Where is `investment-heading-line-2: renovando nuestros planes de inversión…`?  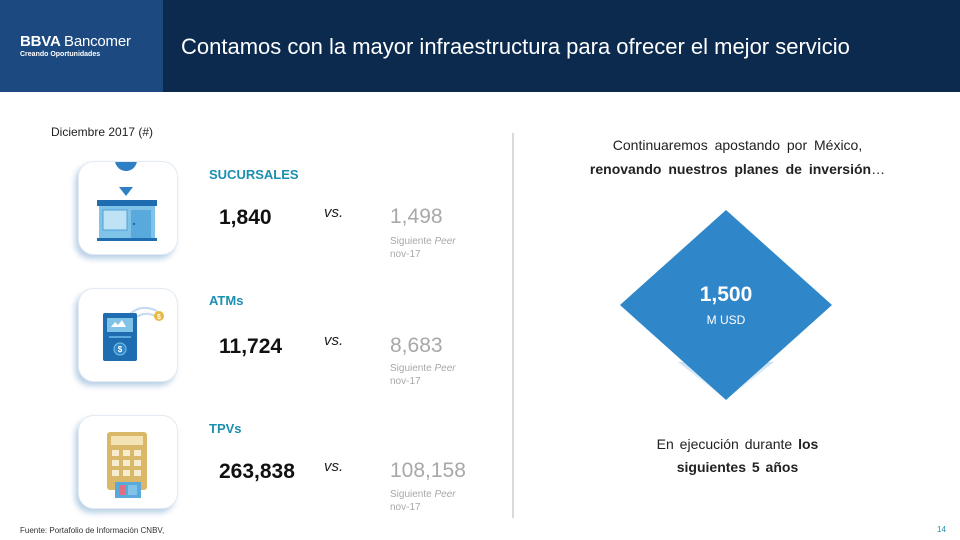 investment-heading-line-2: renovando nuestros planes de inversión… is located at coordinates (737, 169).